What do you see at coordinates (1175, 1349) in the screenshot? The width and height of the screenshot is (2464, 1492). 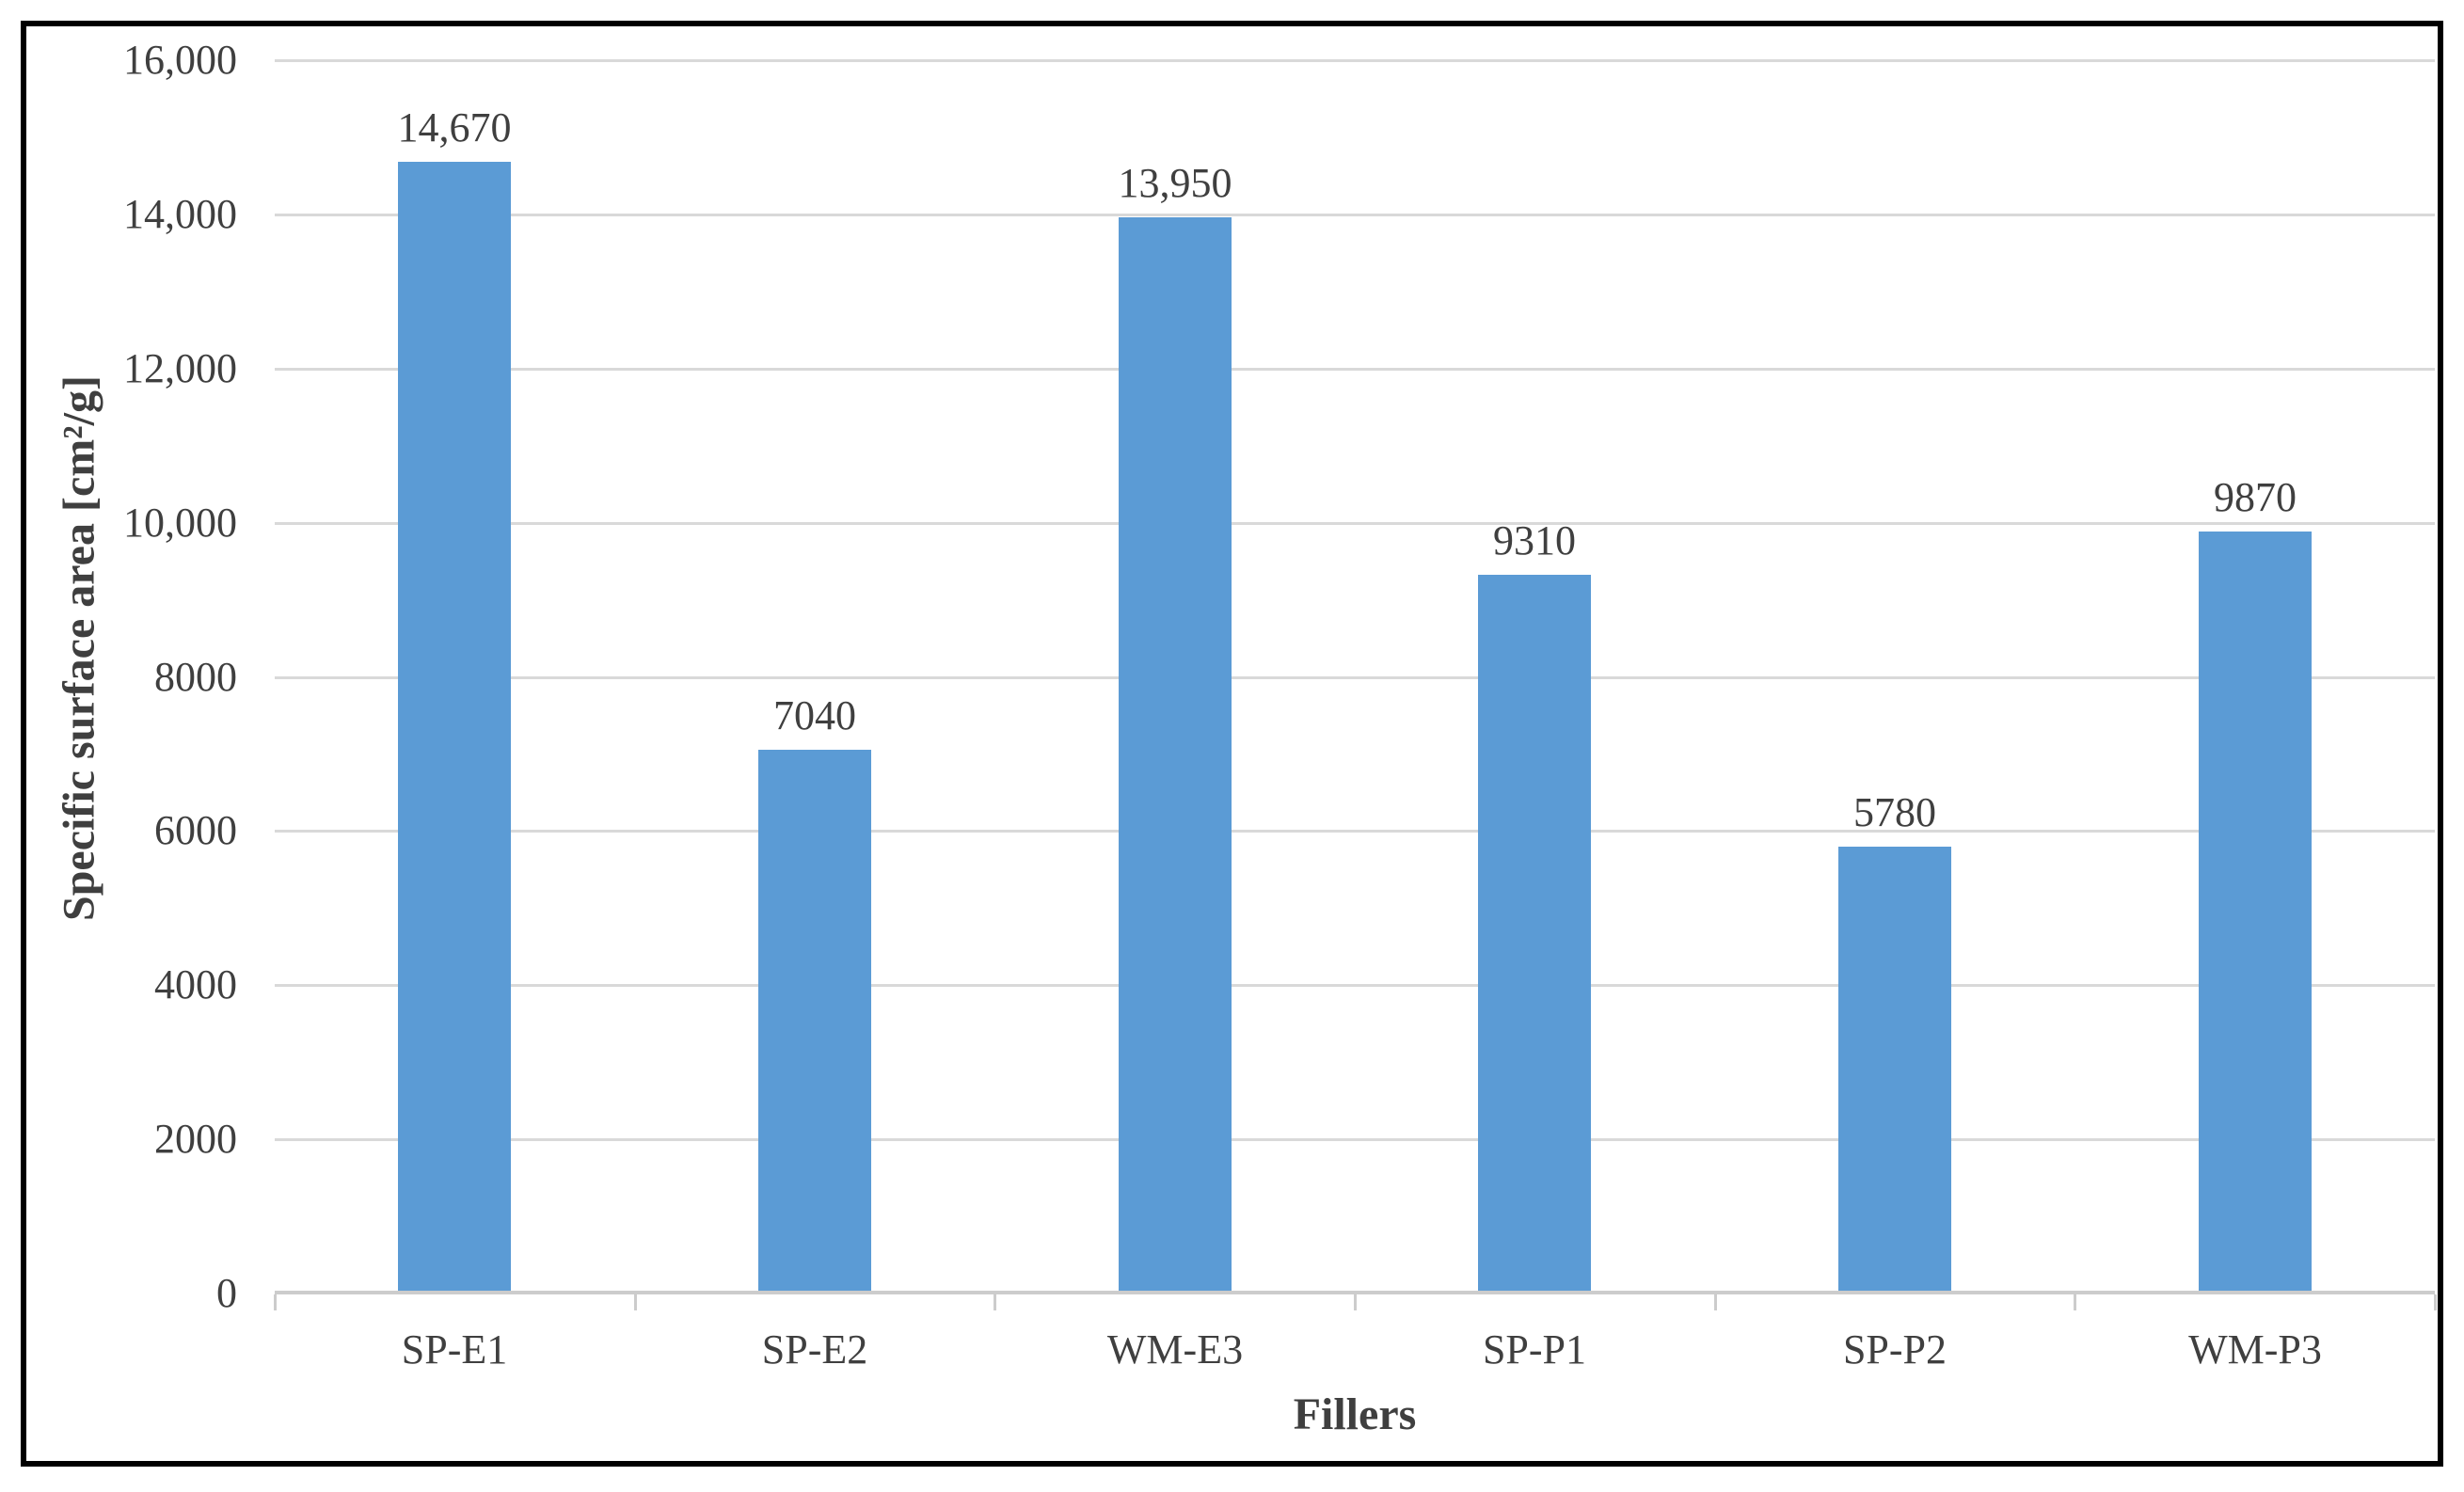 I see `x-category-label-WM-E3: WM-E3` at bounding box center [1175, 1349].